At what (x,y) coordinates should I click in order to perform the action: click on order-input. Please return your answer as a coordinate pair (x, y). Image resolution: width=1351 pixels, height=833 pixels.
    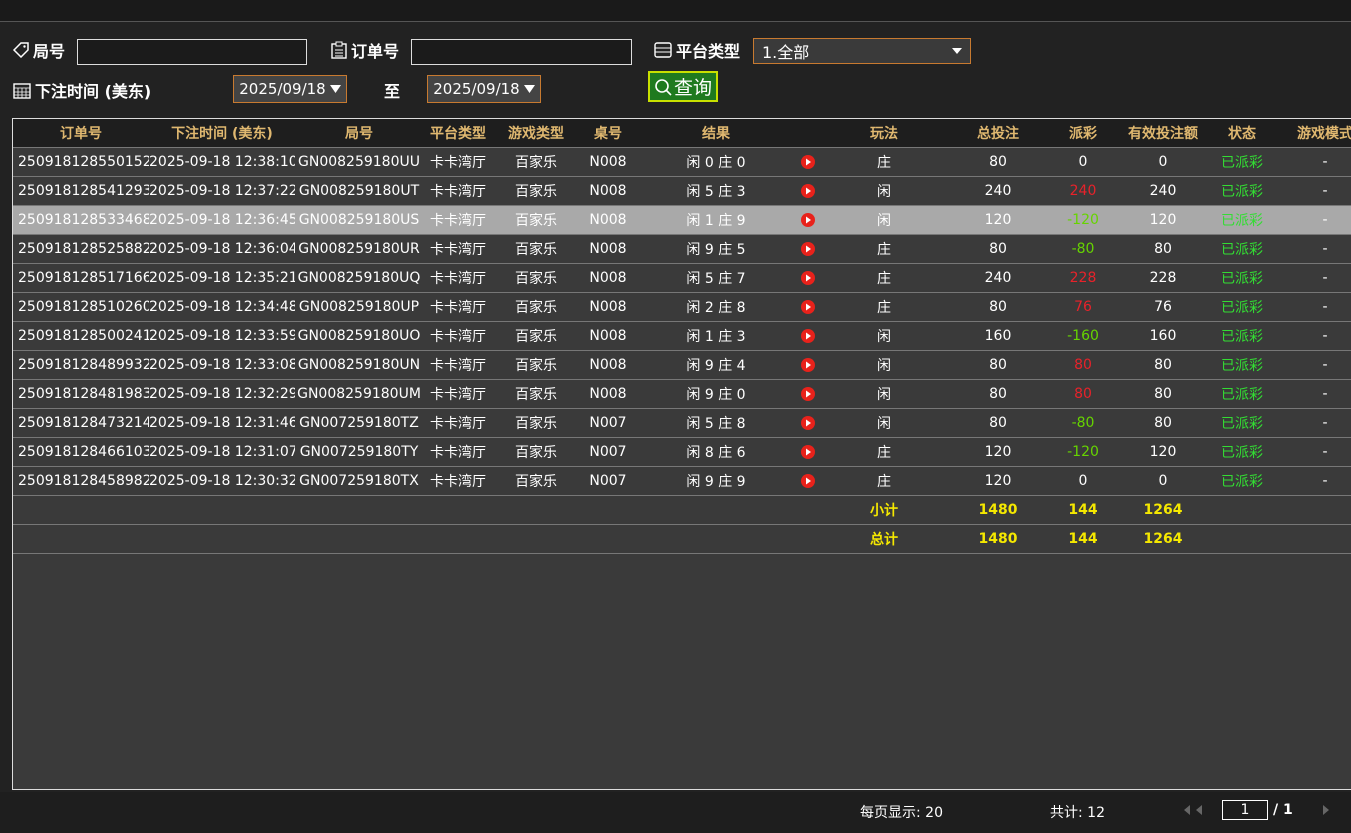
    Looking at the image, I should click on (521, 52).